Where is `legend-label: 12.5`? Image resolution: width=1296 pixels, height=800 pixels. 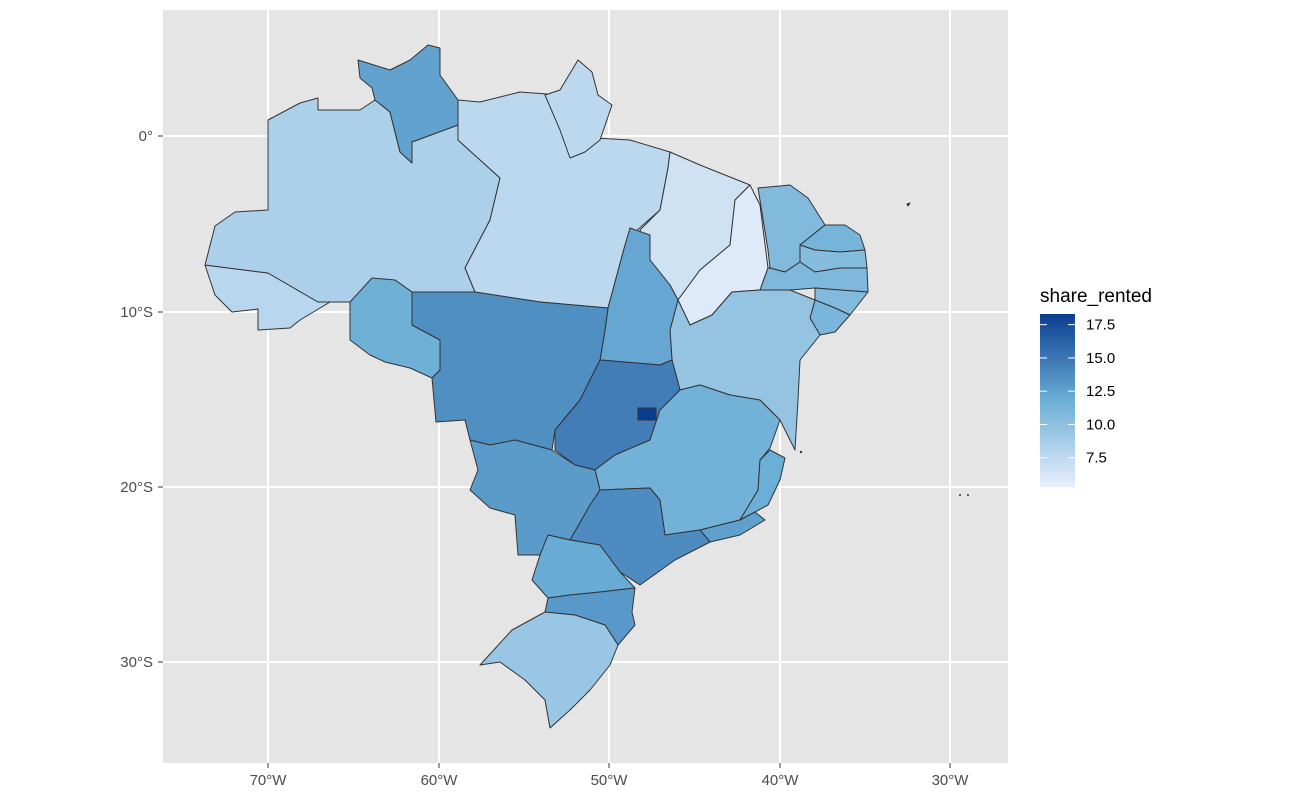 legend-label: 12.5 is located at coordinates (1100, 391).